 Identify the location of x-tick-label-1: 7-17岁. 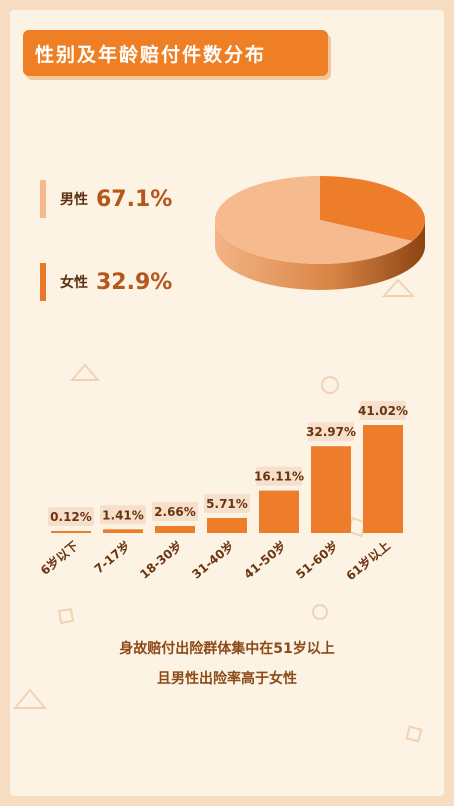
(112, 557).